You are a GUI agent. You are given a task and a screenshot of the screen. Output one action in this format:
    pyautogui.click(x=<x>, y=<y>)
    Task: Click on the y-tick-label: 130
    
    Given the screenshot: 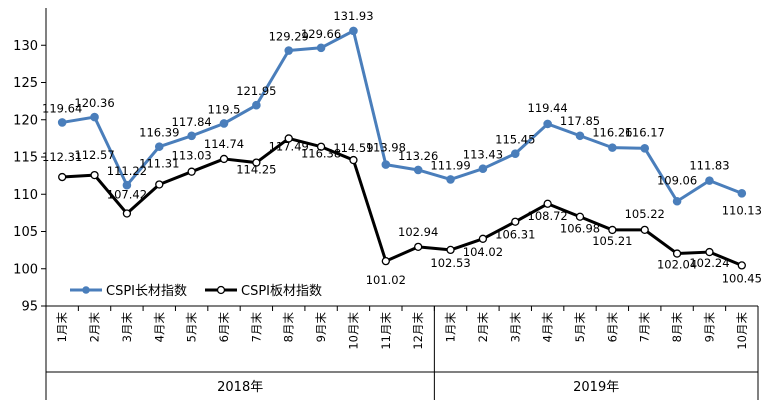 What is the action you would take?
    pyautogui.click(x=25, y=46)
    